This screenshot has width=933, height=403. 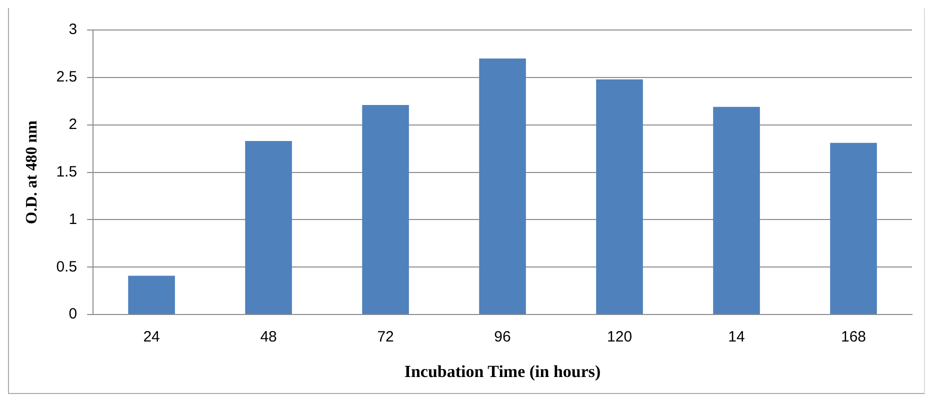 What do you see at coordinates (268, 337) in the screenshot?
I see `x-tick-label: 48` at bounding box center [268, 337].